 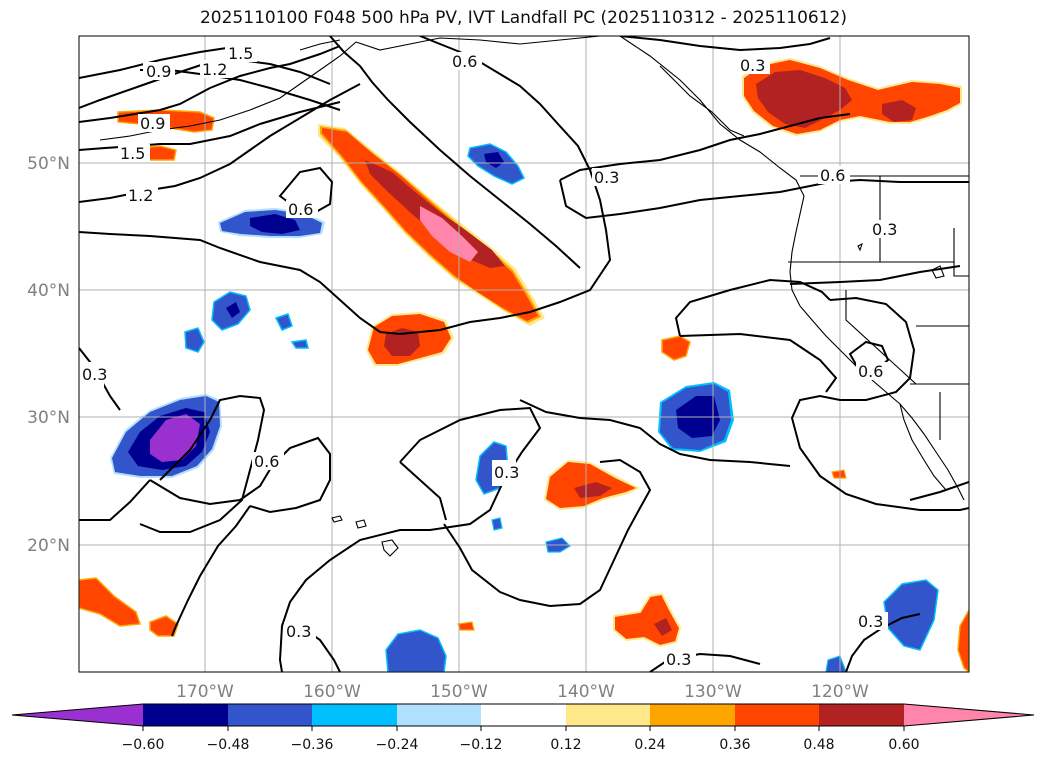 What do you see at coordinates (48, 291) in the screenshot?
I see `lat-label: 40°N` at bounding box center [48, 291].